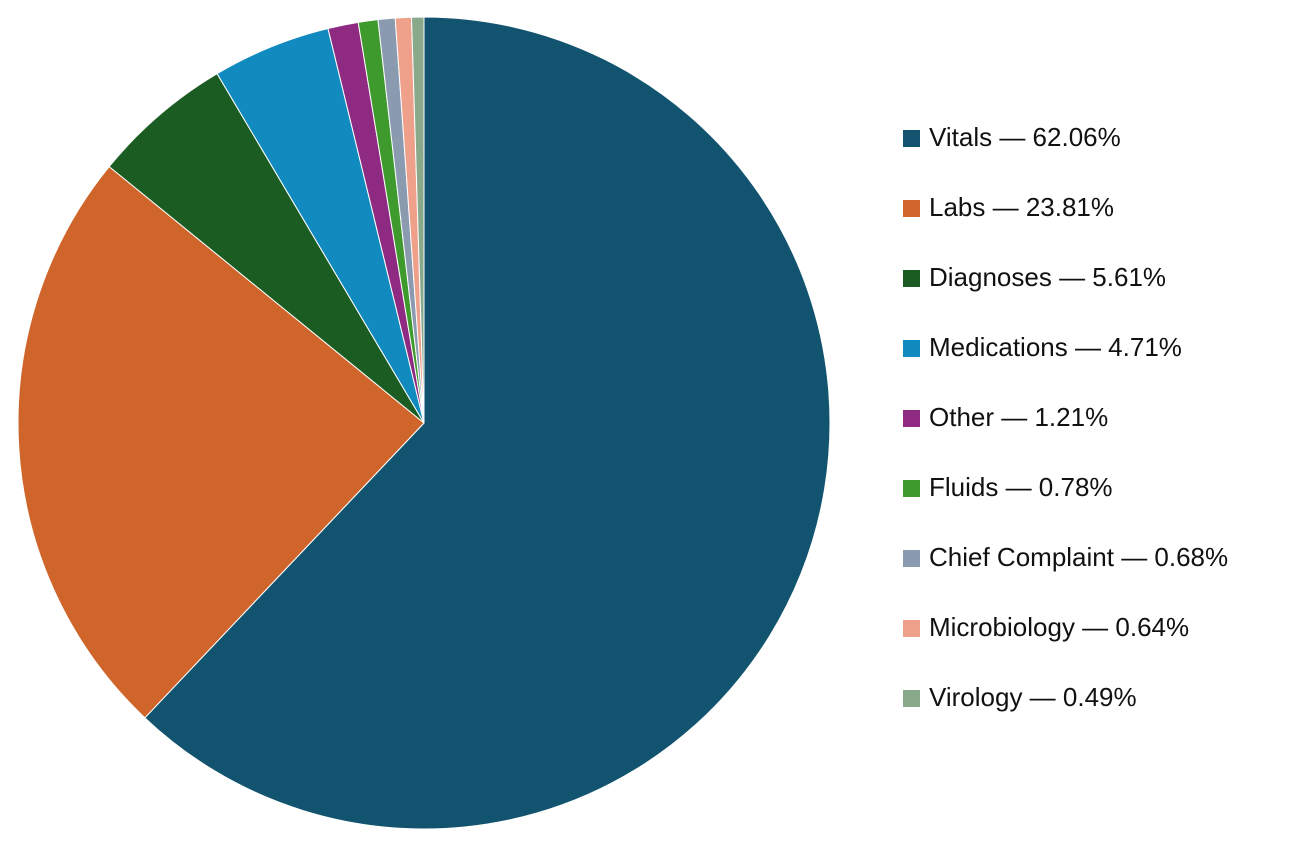  Describe the element at coordinates (1021, 487) in the screenshot. I see `legend-label: Fluids — 0.78%` at that location.